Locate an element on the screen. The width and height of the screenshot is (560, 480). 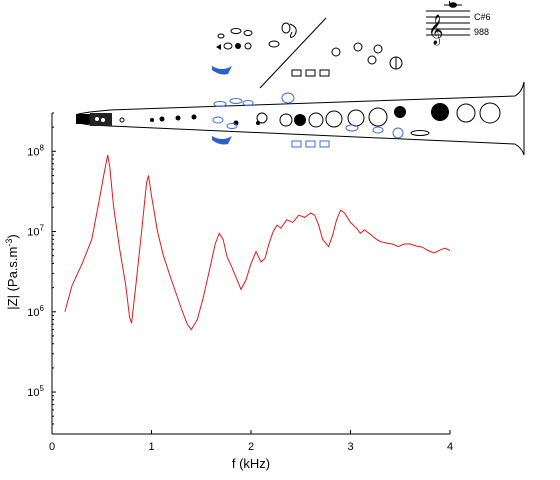
note-frequency-label: 988 is located at coordinates (481, 32).